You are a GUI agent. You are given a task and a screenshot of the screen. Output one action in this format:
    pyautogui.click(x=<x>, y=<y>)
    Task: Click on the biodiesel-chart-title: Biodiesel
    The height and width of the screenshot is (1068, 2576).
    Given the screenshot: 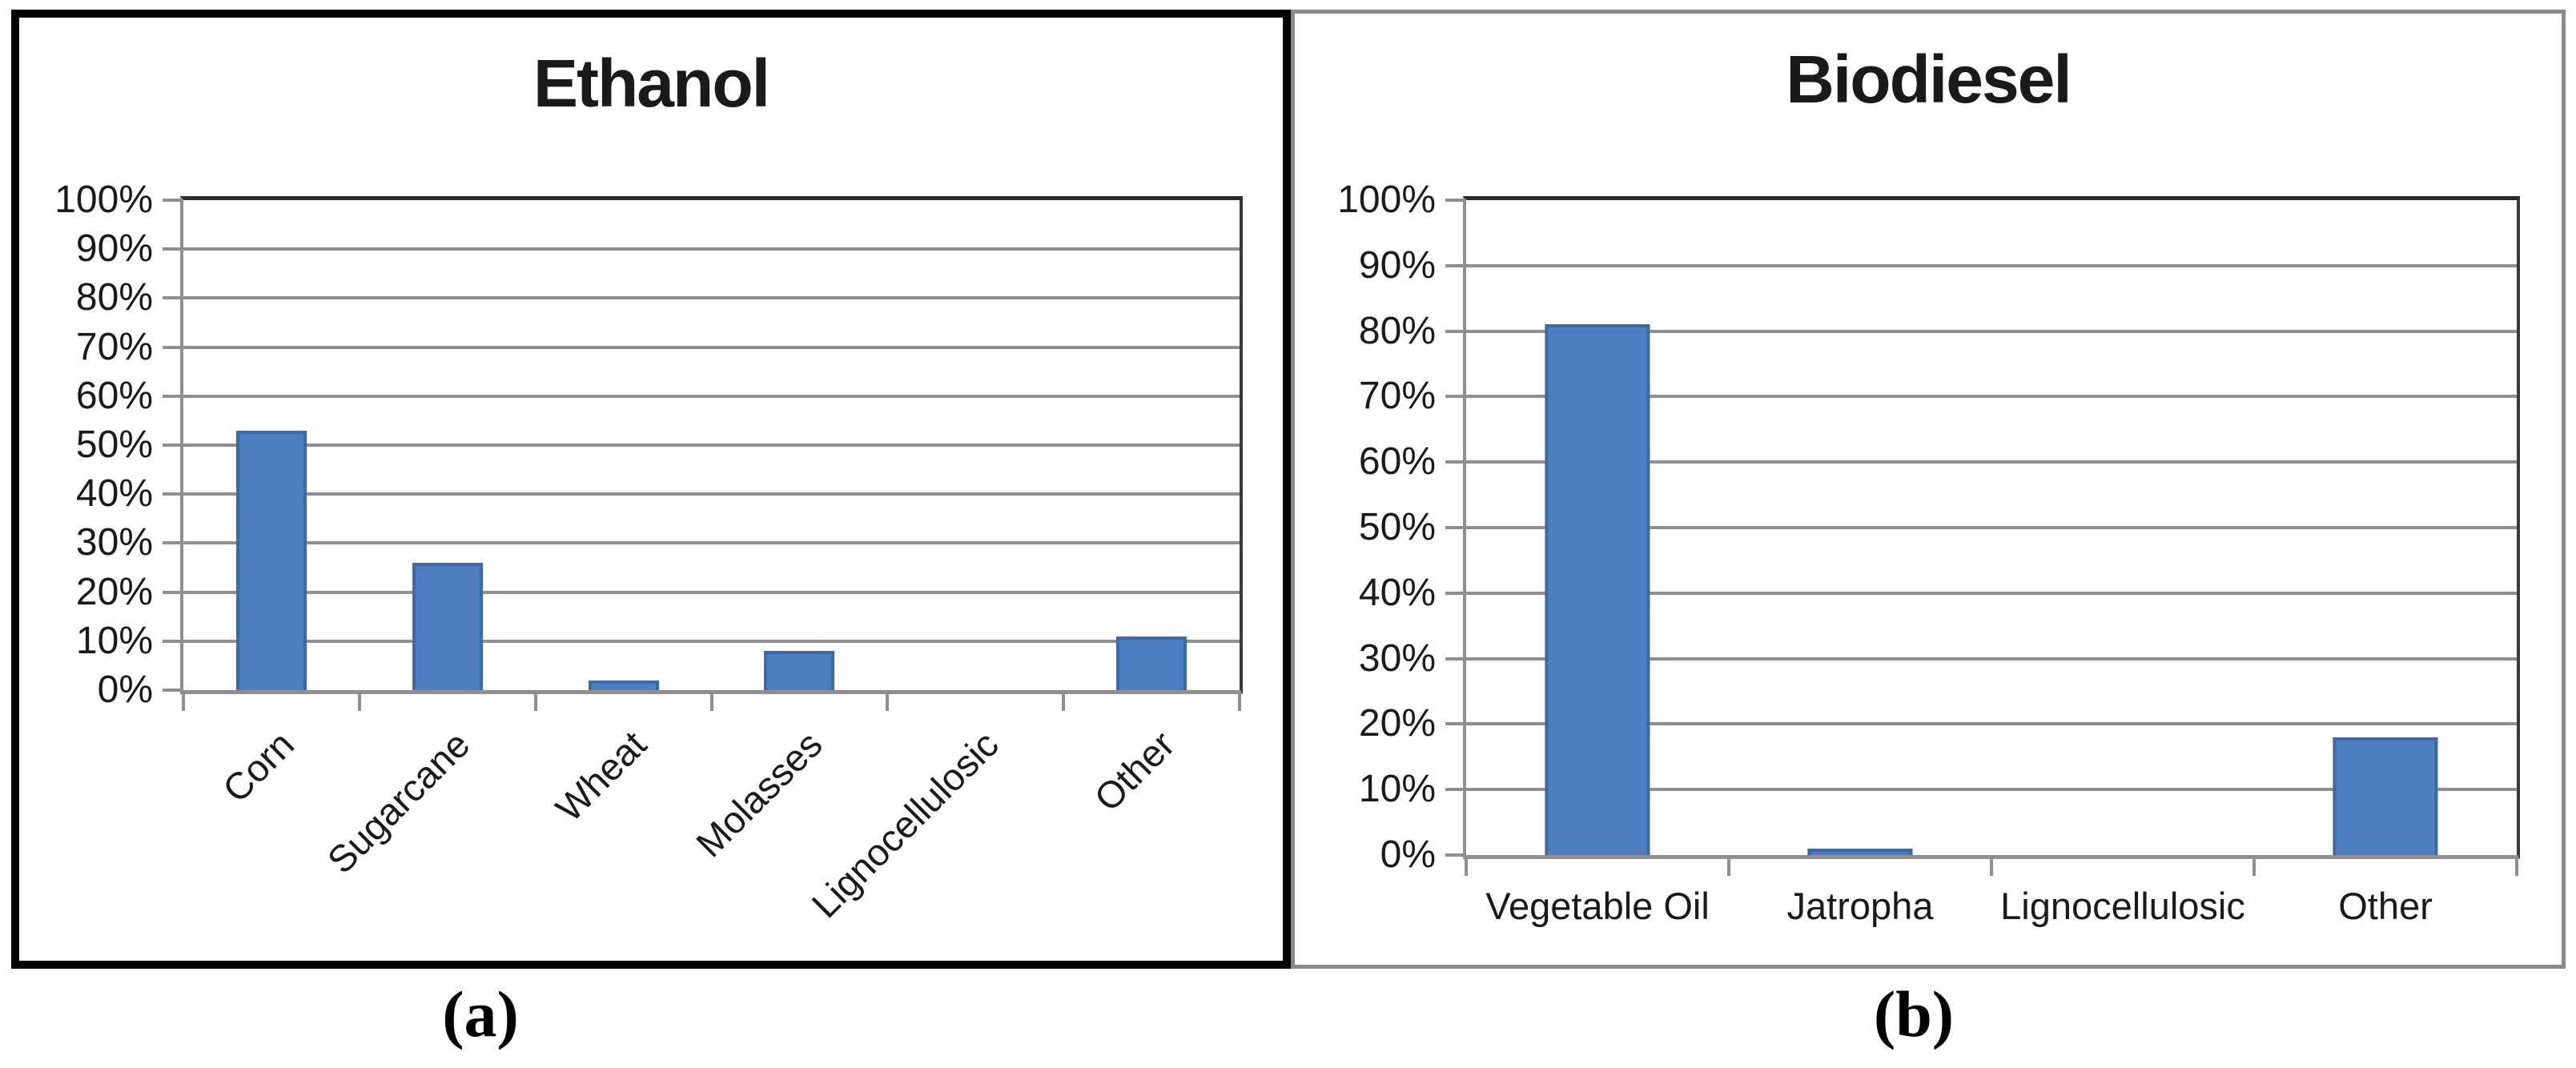 What is the action you would take?
    pyautogui.click(x=1929, y=79)
    